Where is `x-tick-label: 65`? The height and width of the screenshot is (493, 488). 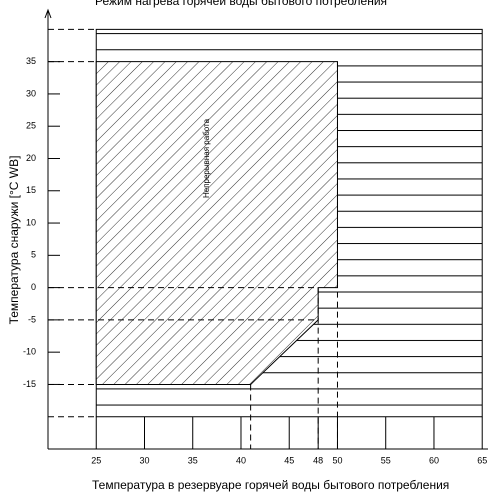
x-tick-label: 65 is located at coordinates (482, 460).